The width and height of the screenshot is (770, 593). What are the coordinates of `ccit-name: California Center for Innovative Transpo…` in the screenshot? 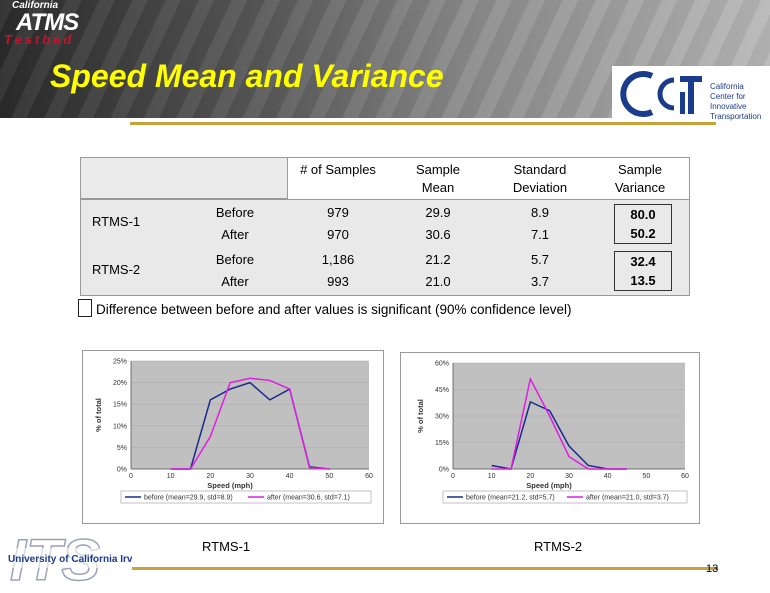 It's located at (736, 101).